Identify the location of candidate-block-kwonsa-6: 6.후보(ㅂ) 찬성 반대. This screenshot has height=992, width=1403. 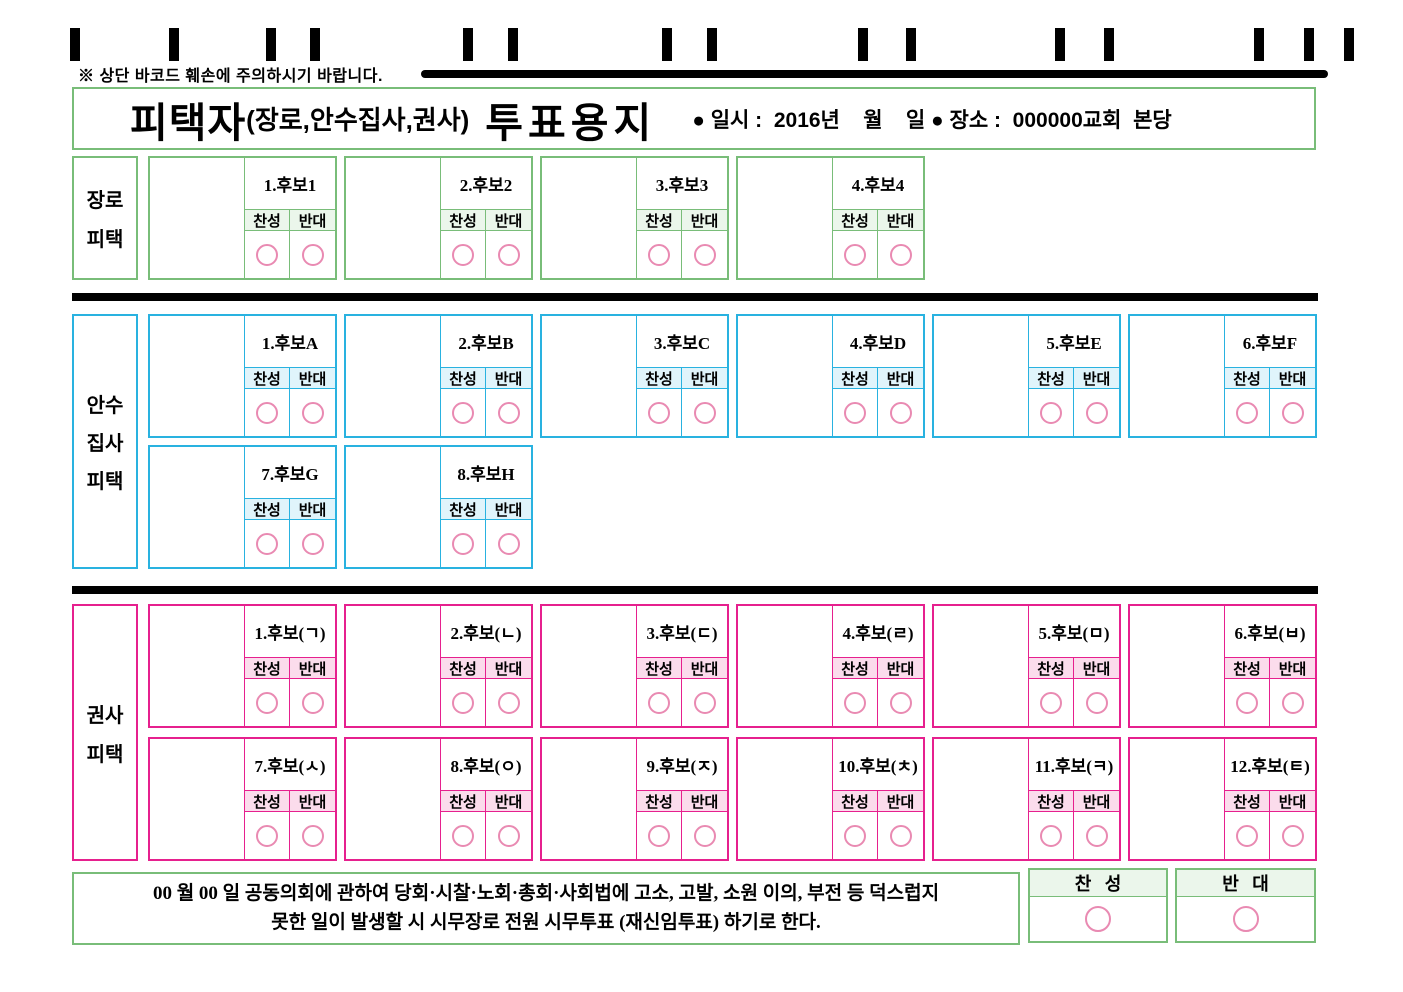
(1222, 666).